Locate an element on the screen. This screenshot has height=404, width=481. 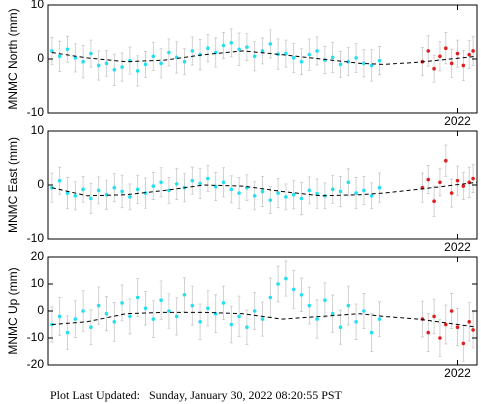
y-axis-label: MNMC East (mm) is located at coordinates (13, 185).